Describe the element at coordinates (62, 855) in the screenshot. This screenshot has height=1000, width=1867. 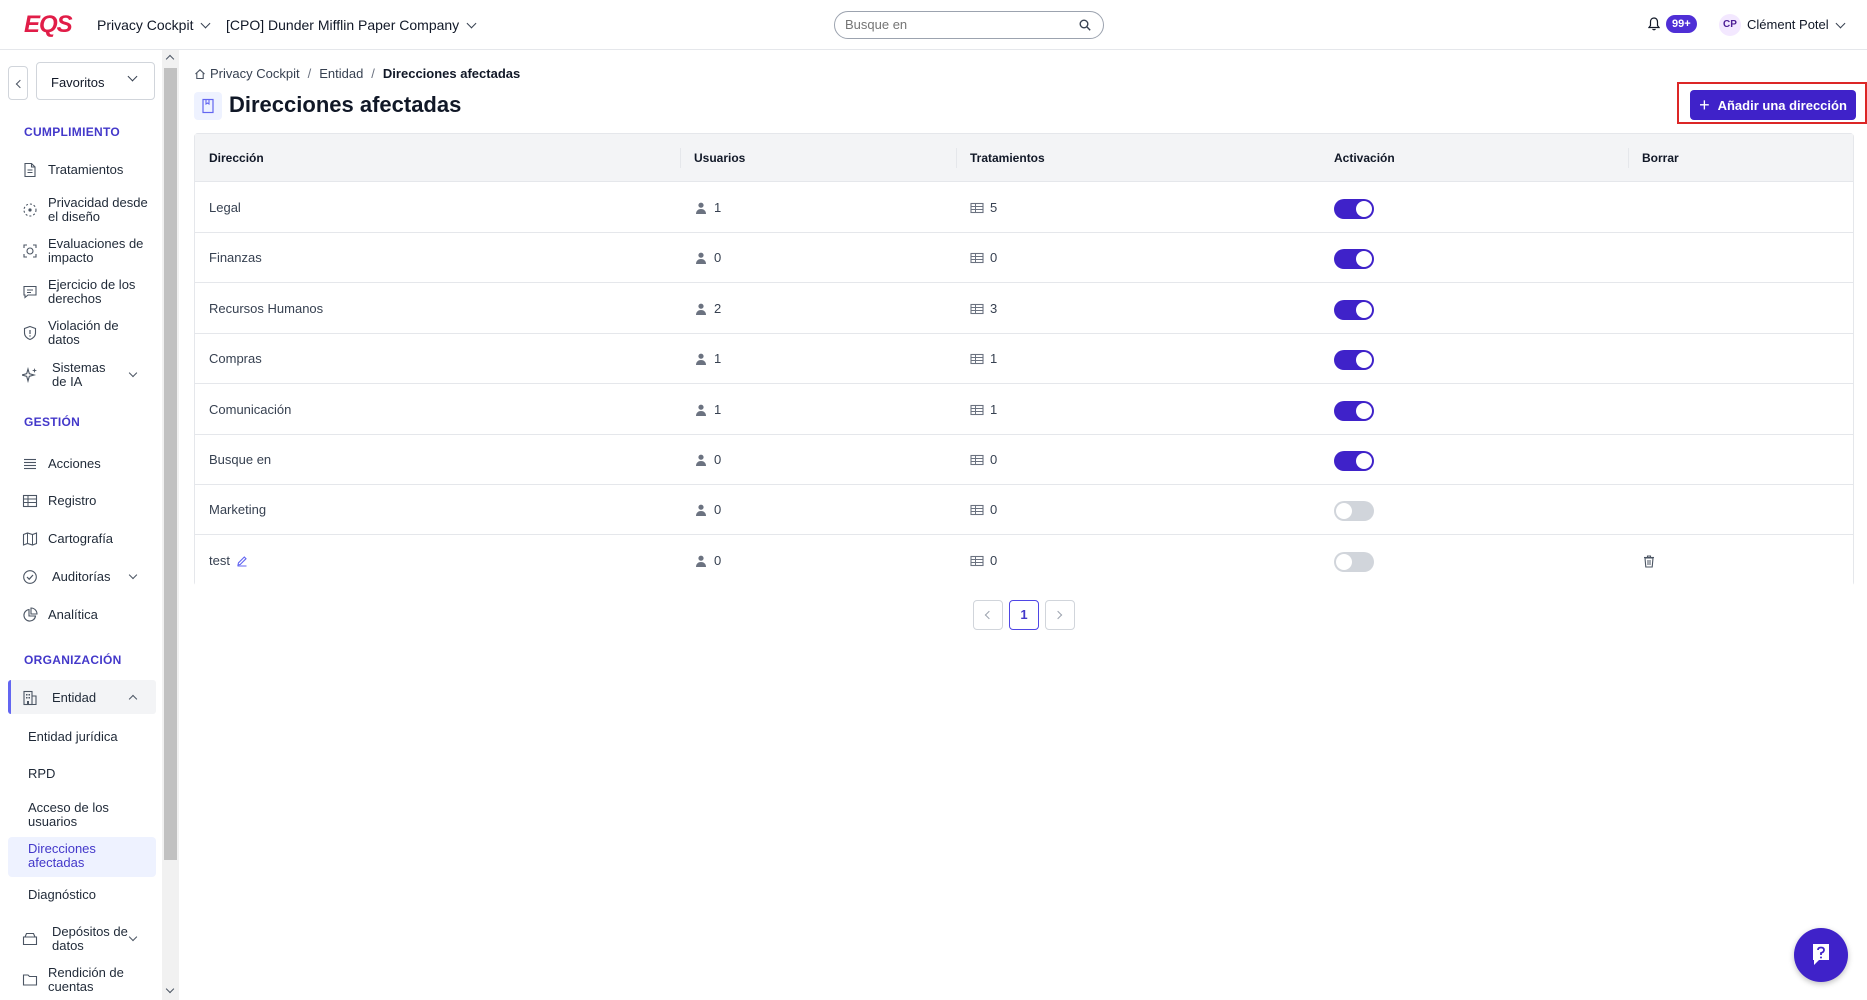
I see `sidebar-subitem-direcciones: Direcciones afectadas` at that location.